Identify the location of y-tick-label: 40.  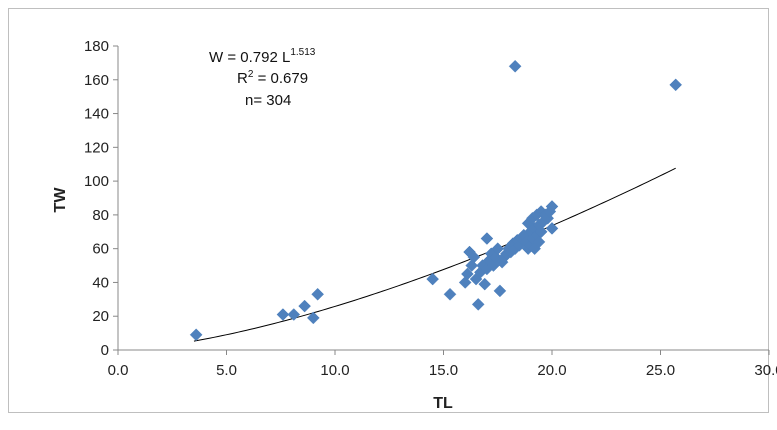
(100, 282).